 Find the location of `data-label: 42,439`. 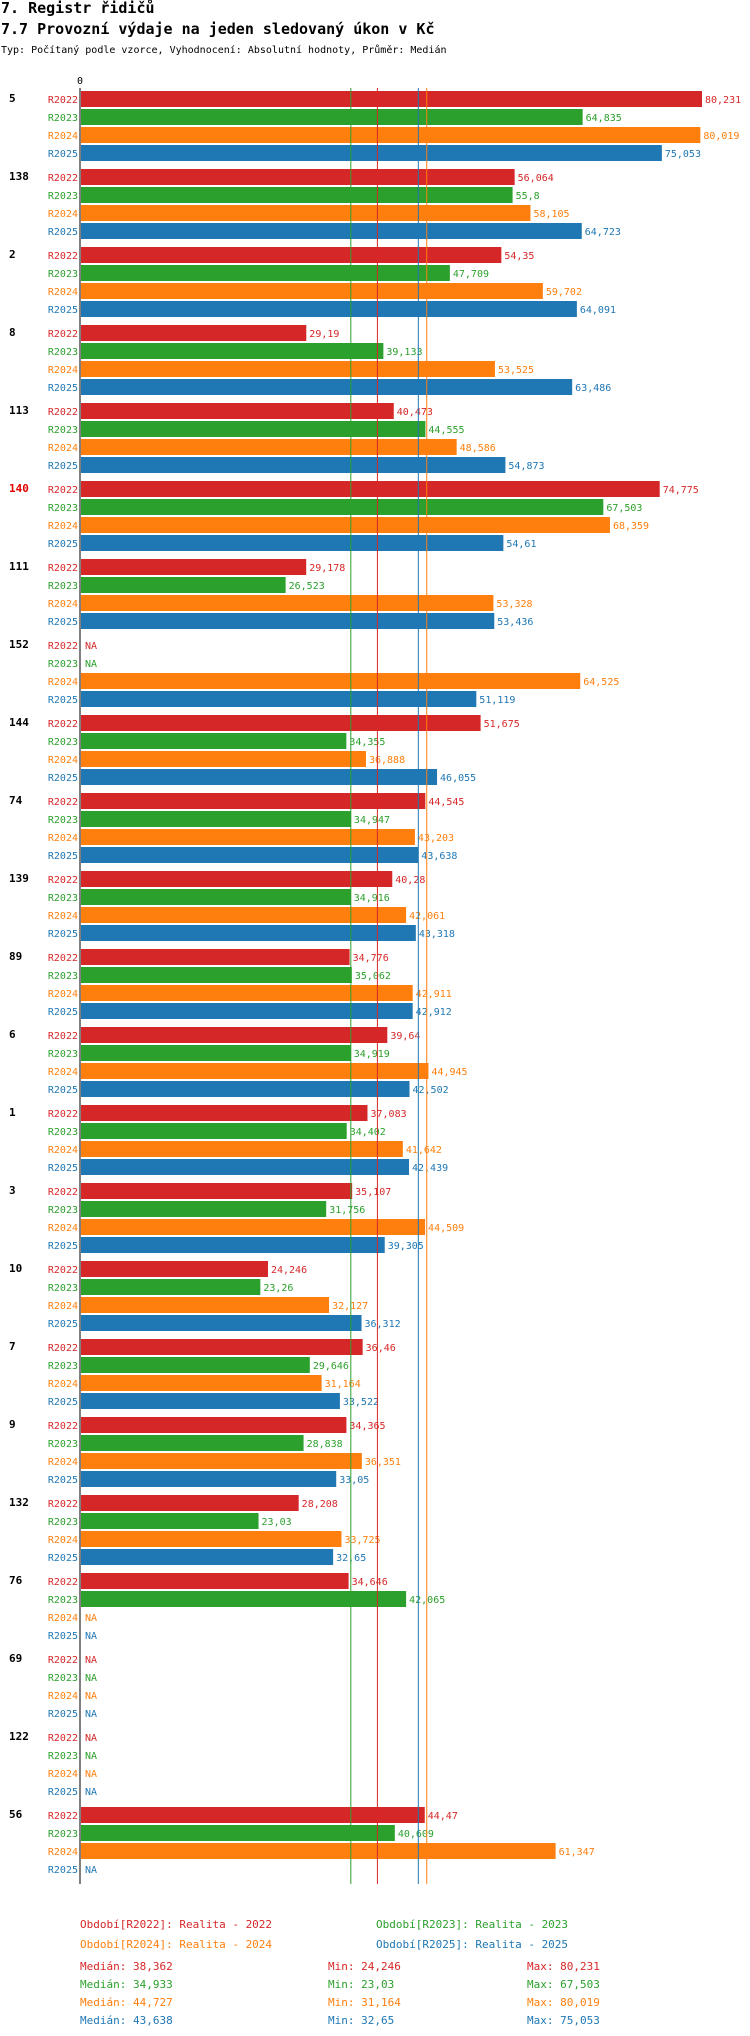

data-label: 42,439 is located at coordinates (430, 1168).